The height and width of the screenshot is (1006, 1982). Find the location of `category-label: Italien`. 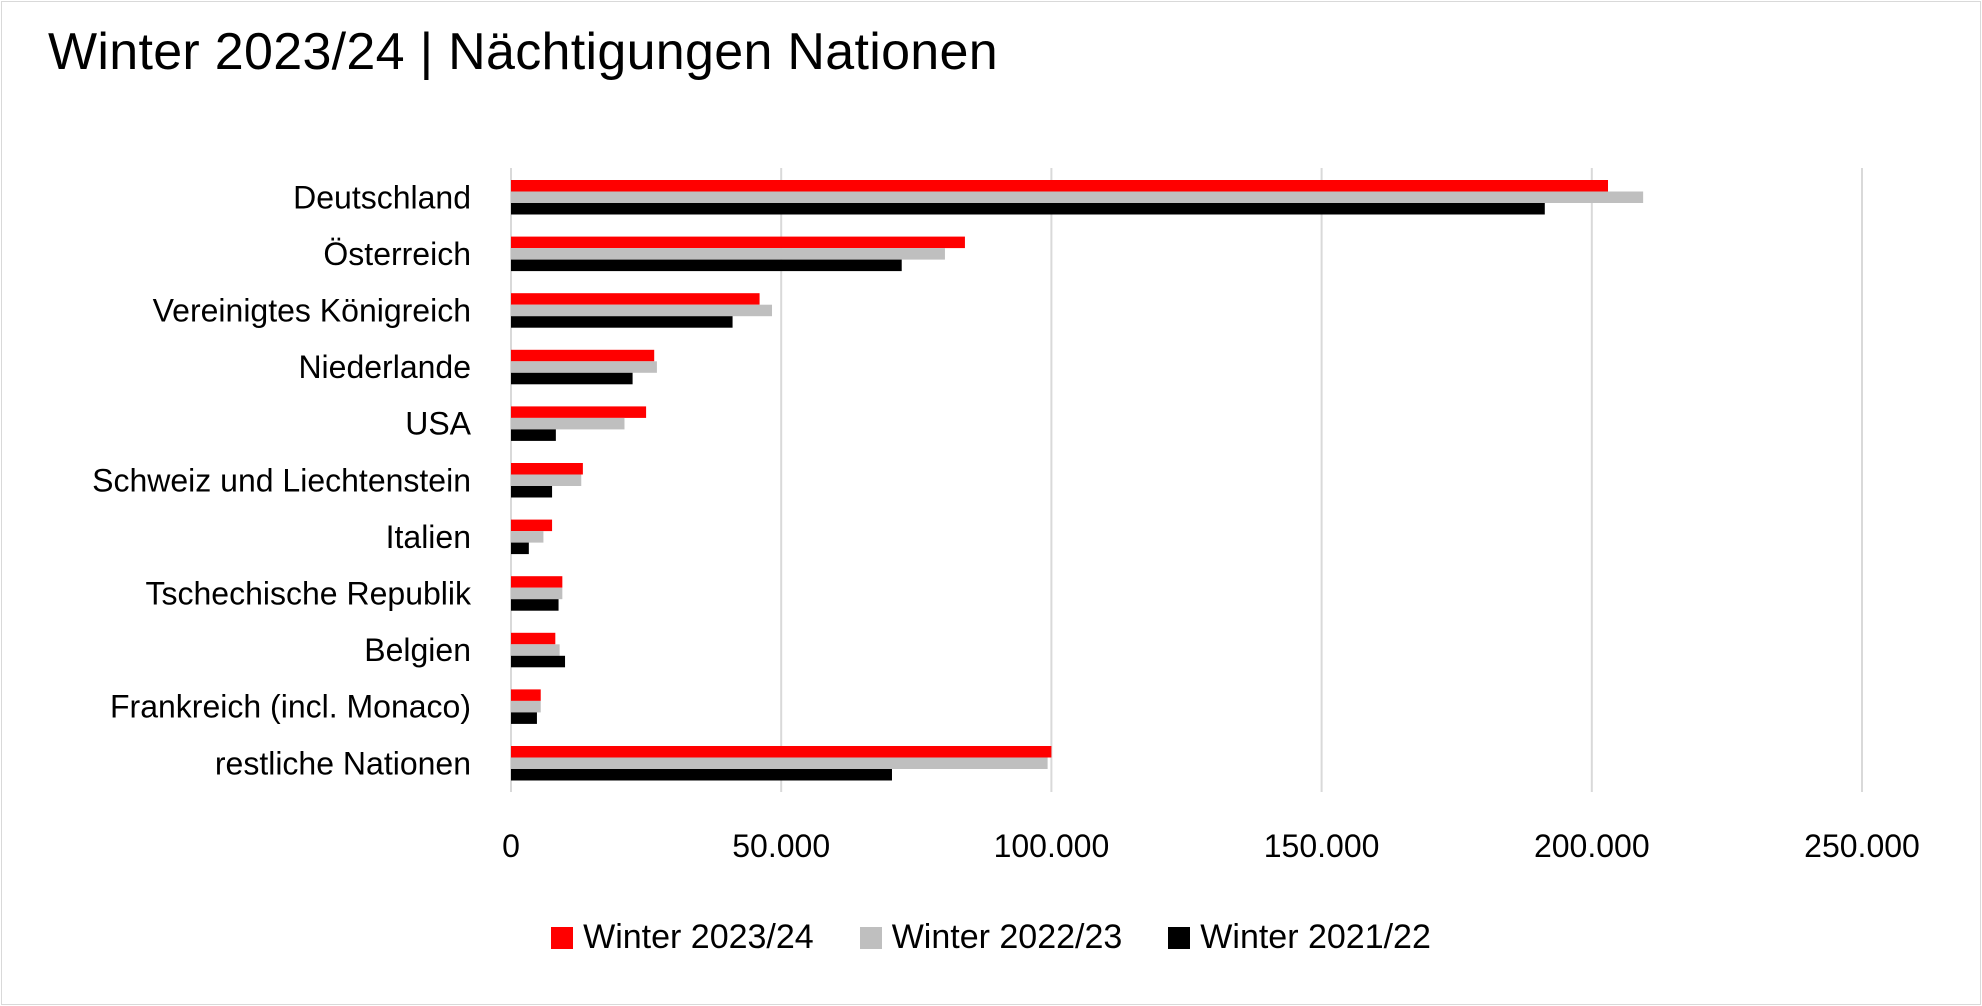

category-label: Italien is located at coordinates (428, 537).